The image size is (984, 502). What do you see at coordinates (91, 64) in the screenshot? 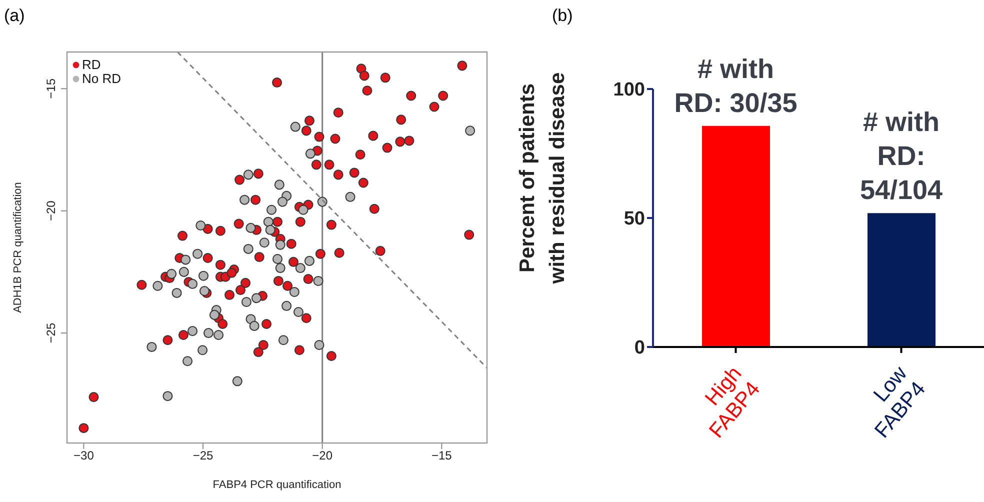
I see `legend-label: RD` at bounding box center [91, 64].